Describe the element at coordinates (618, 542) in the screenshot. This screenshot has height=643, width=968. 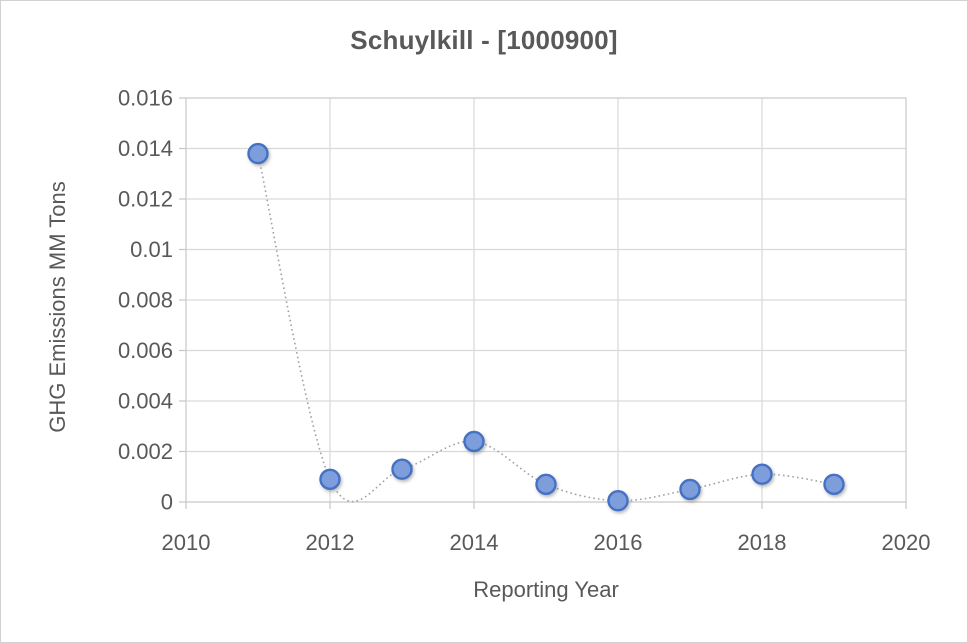
I see `x-tick-label: 2016` at that location.